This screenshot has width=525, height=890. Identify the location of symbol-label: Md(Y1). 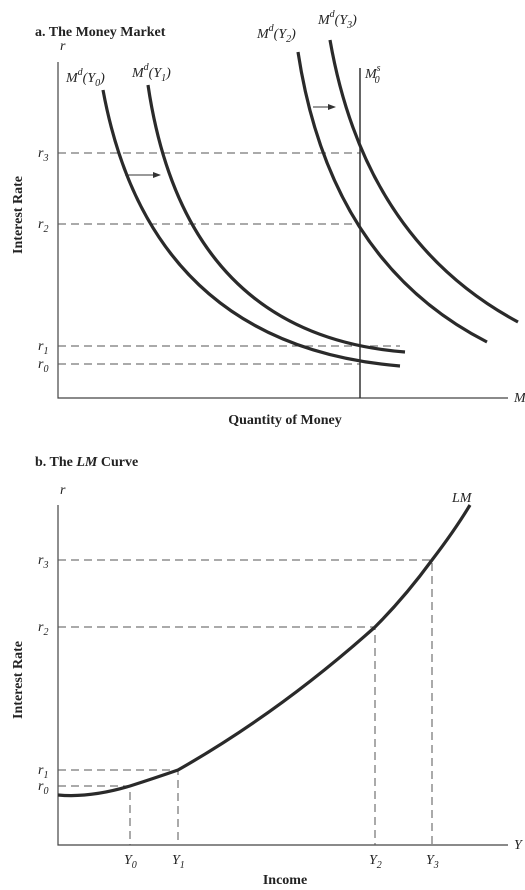
(151, 73).